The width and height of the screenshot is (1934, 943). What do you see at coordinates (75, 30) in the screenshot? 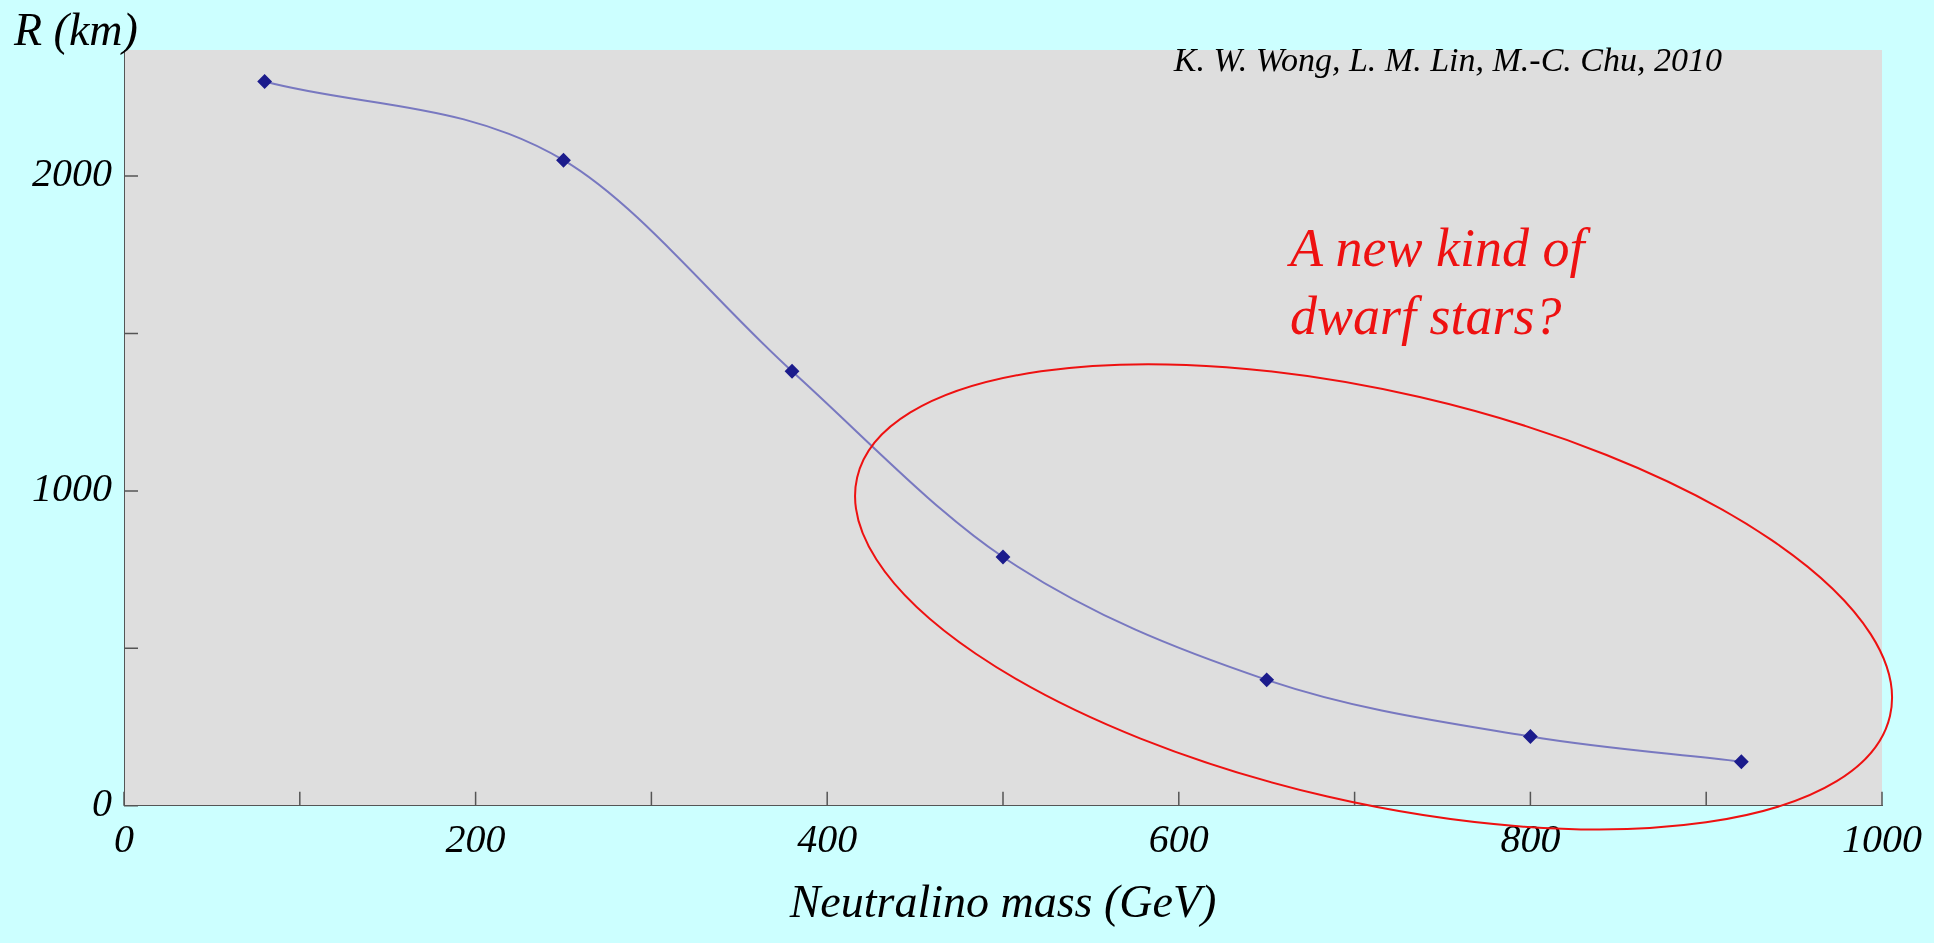
I see `y-axis-title: R (km)` at bounding box center [75, 30].